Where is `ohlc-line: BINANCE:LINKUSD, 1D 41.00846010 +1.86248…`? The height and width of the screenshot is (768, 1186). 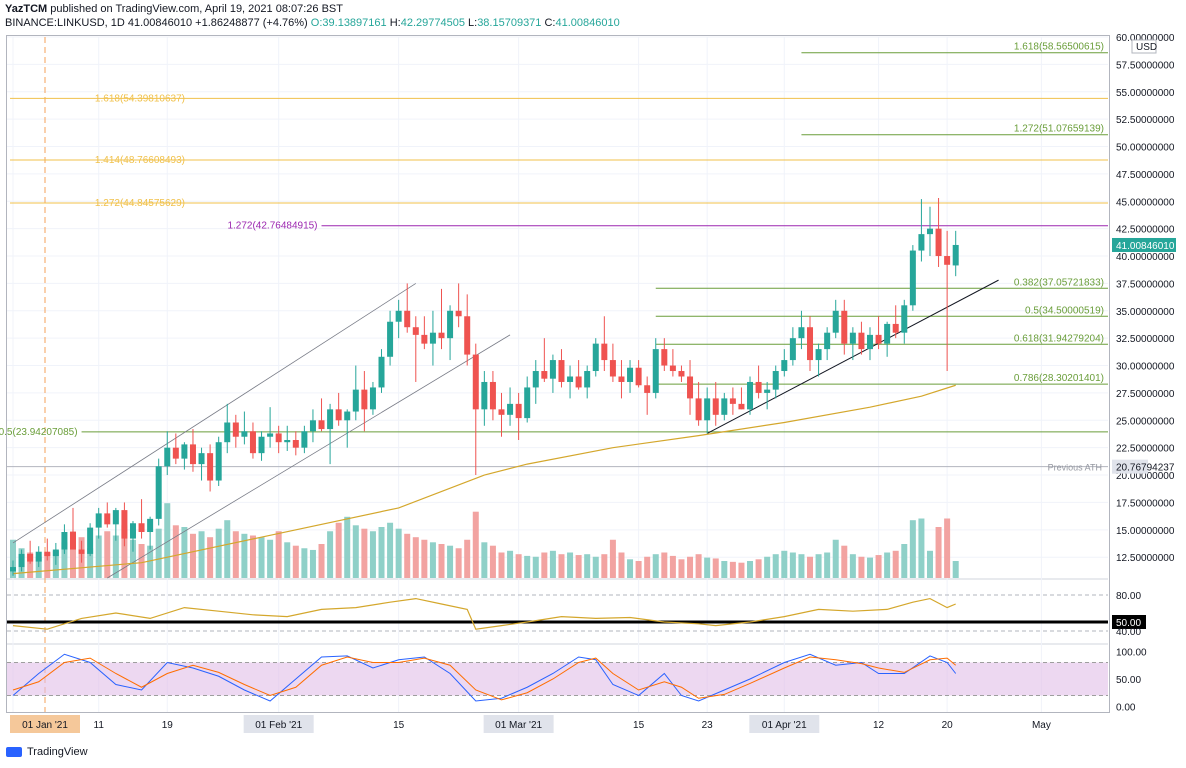
ohlc-line: BINANCE:LINKUSD, 1D 41.00846010 +1.86248… is located at coordinates (312, 23).